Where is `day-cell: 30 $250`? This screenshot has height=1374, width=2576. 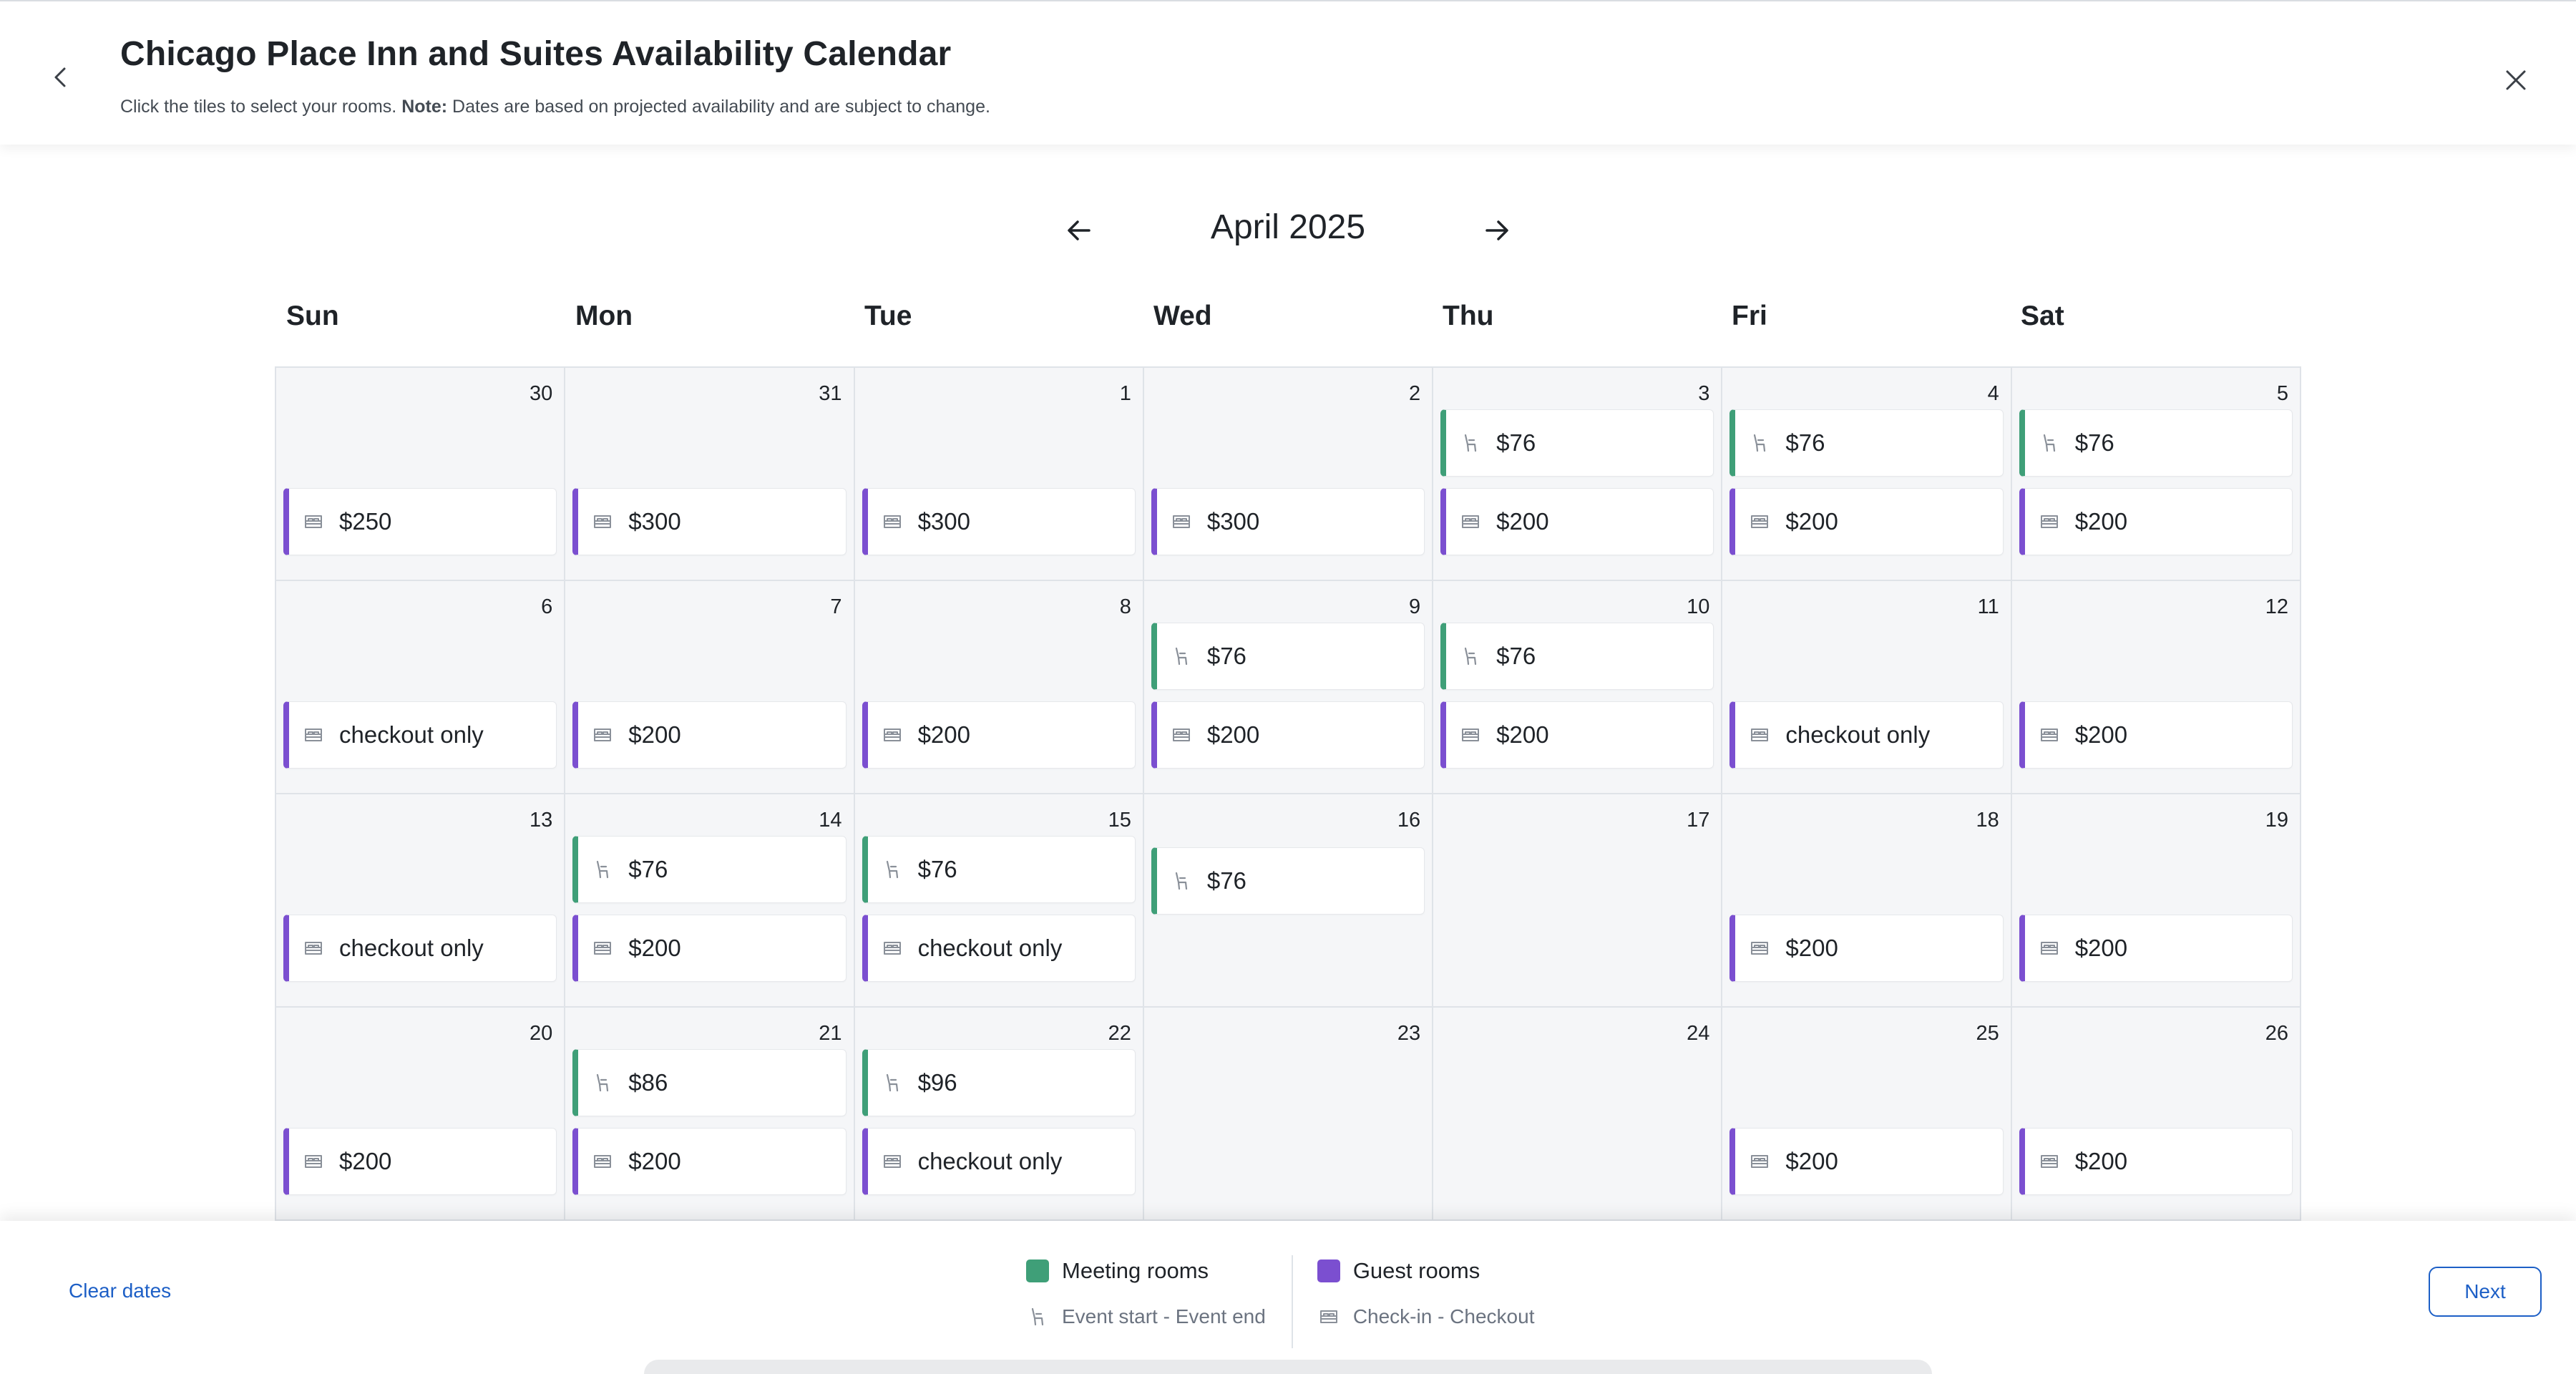
day-cell: 30 $250 is located at coordinates (421, 474).